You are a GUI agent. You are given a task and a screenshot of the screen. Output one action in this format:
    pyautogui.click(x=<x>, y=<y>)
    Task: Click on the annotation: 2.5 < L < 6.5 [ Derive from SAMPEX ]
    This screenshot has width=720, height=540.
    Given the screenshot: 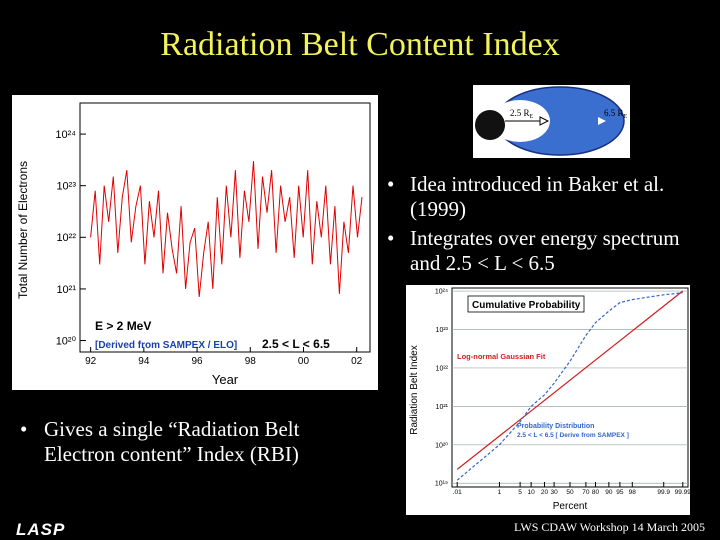 What is the action you would take?
    pyautogui.click(x=573, y=435)
    